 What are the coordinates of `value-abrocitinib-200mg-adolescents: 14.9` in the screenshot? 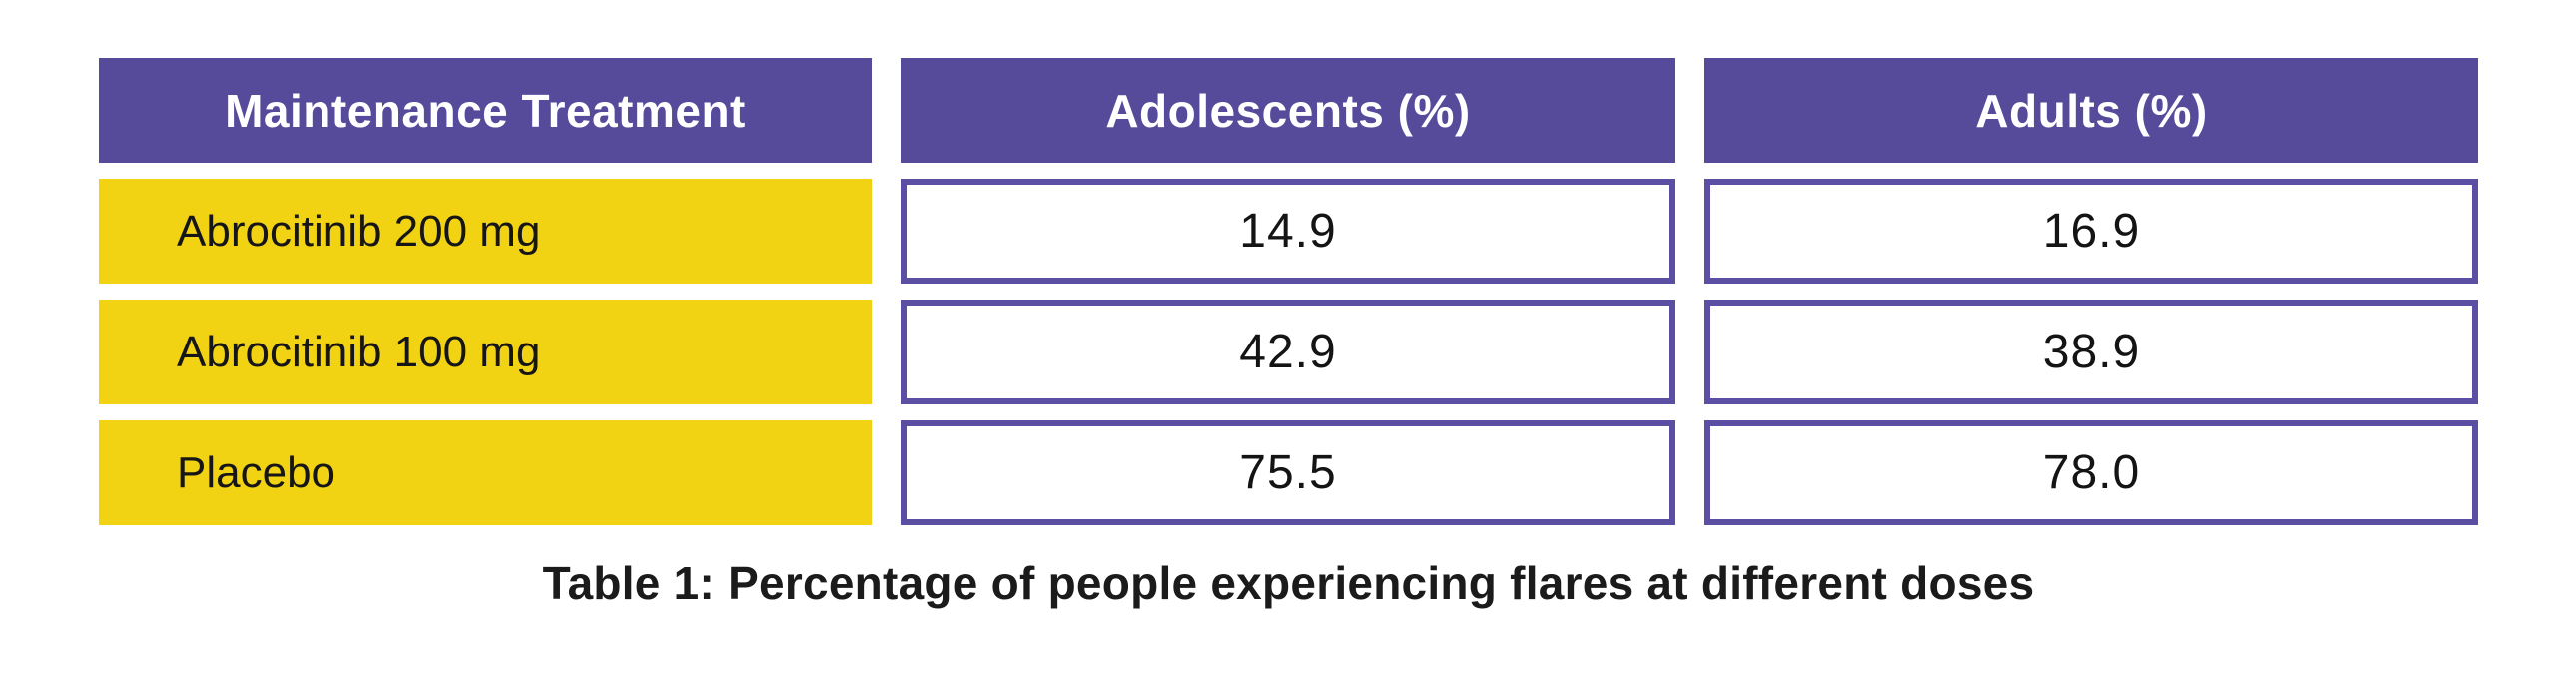 It's located at (1288, 231).